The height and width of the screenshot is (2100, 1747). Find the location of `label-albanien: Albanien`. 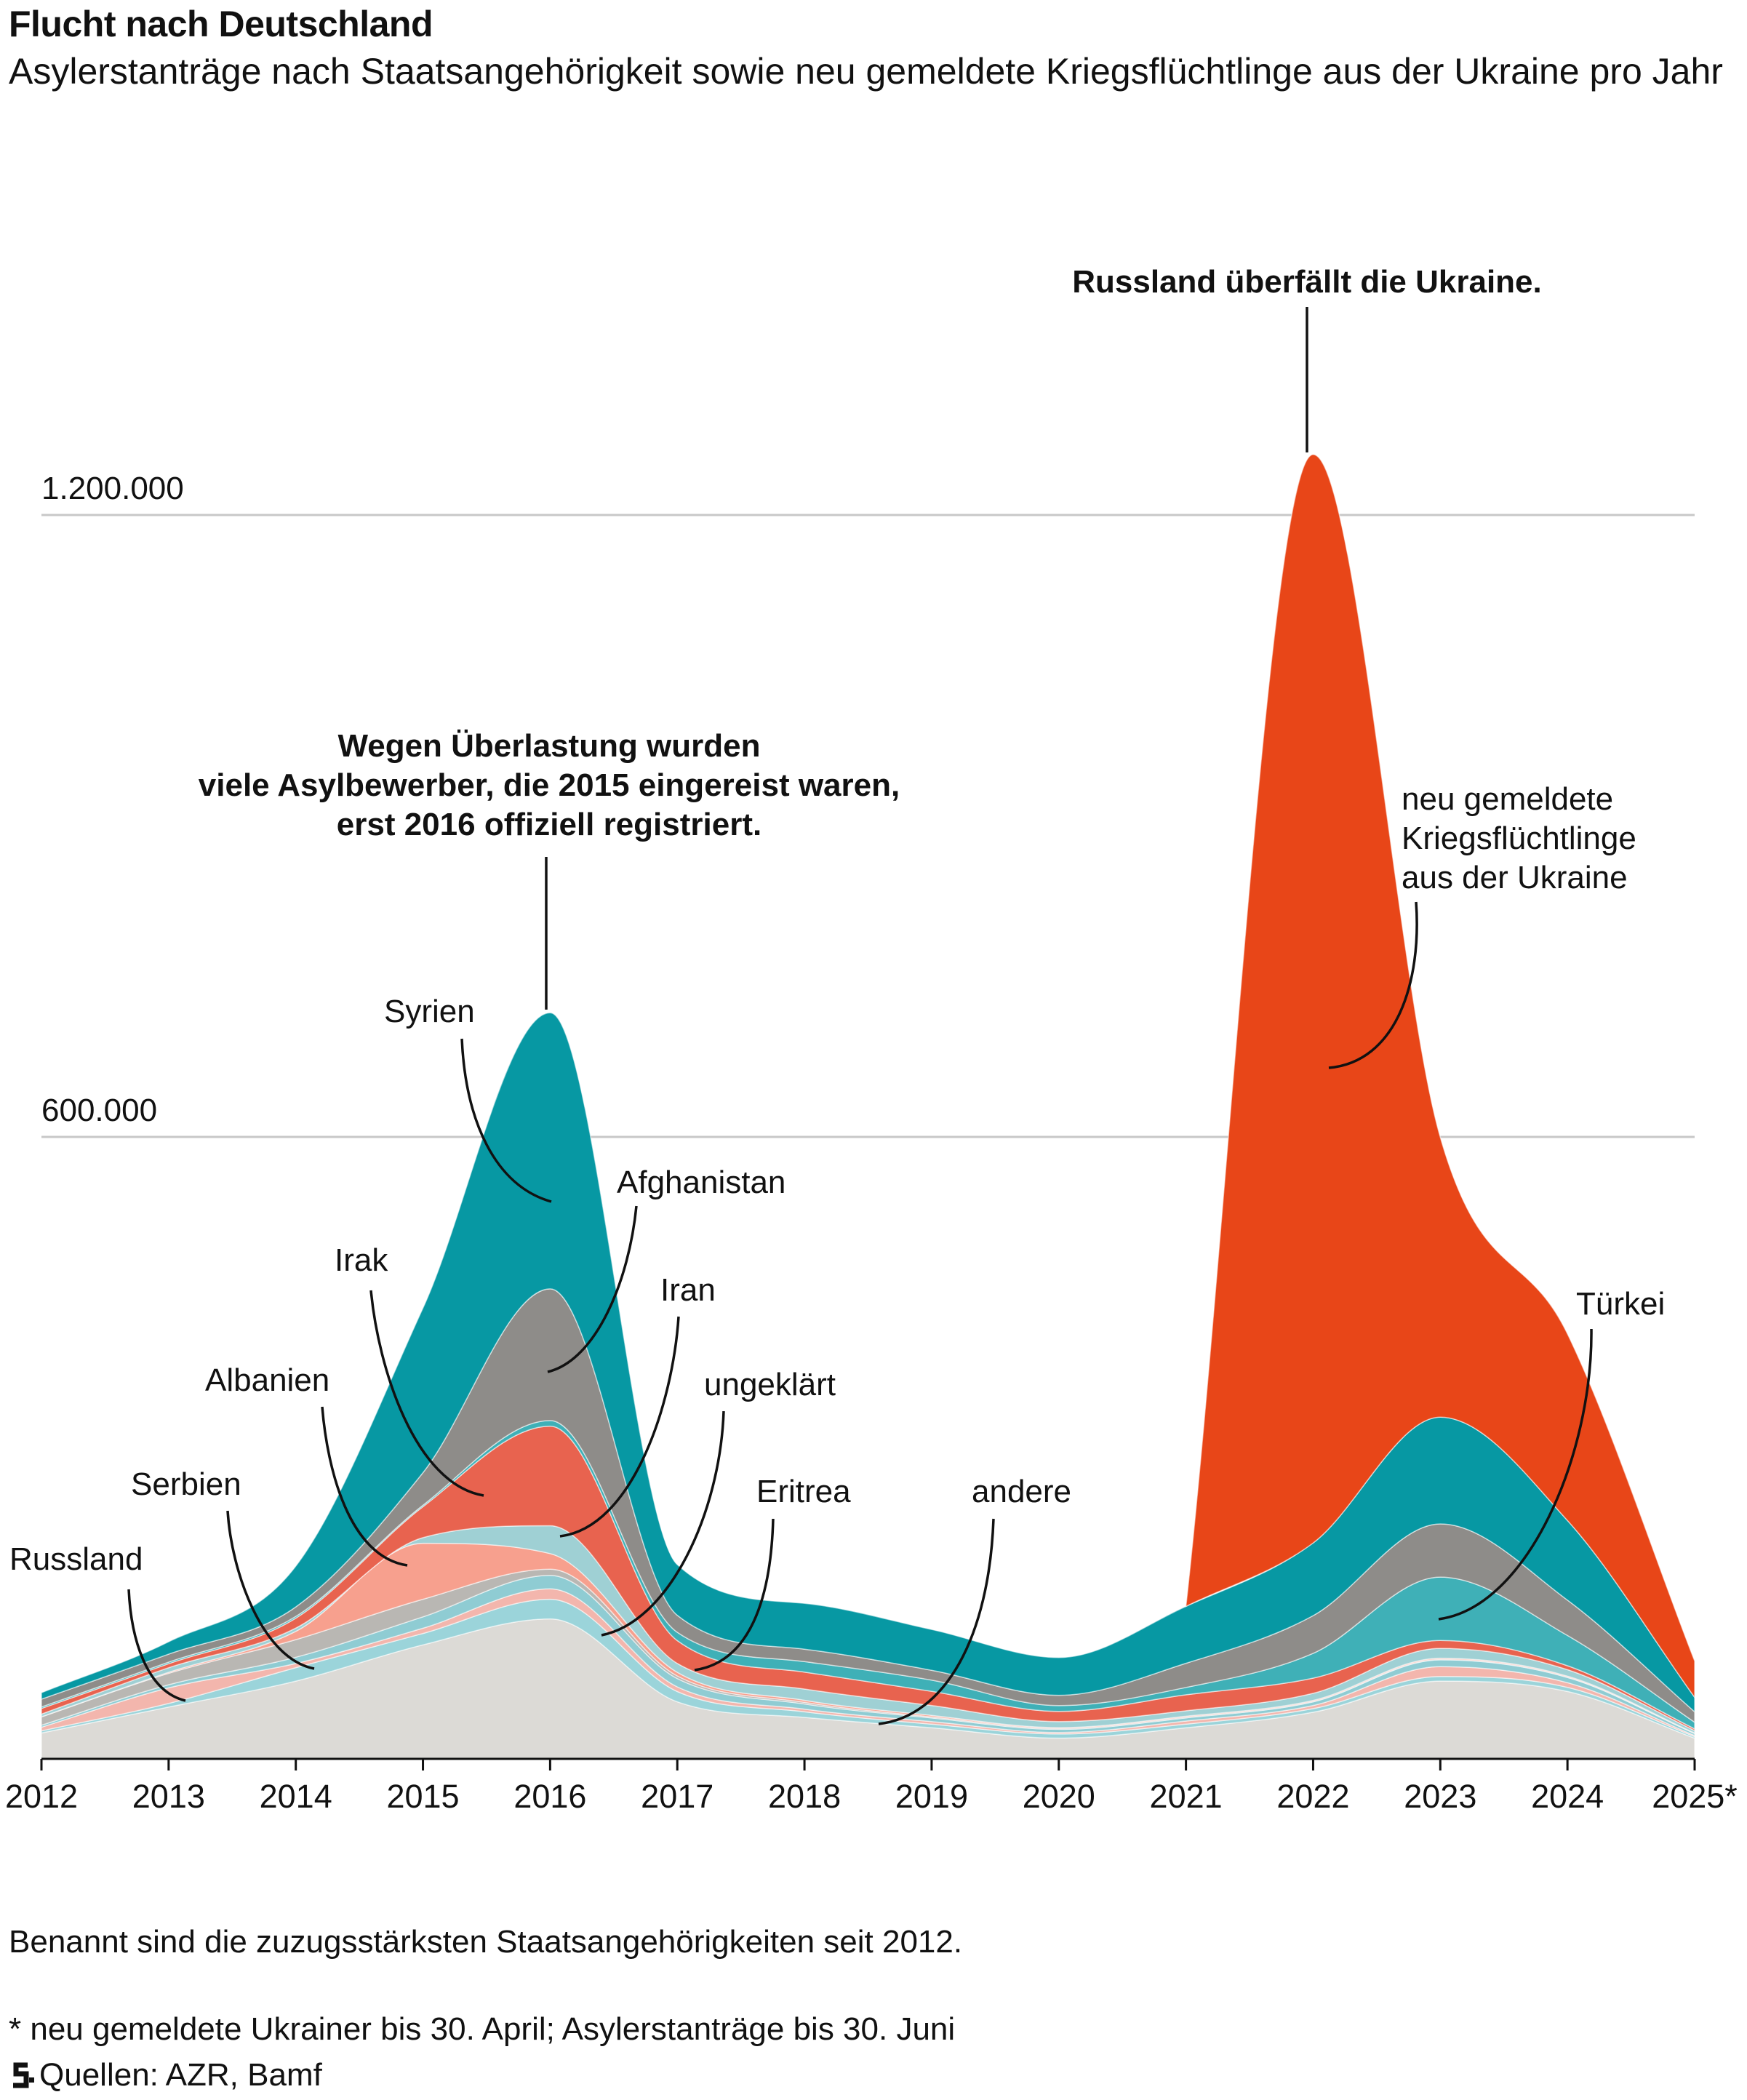

label-albanien: Albanien is located at coordinates (267, 1380).